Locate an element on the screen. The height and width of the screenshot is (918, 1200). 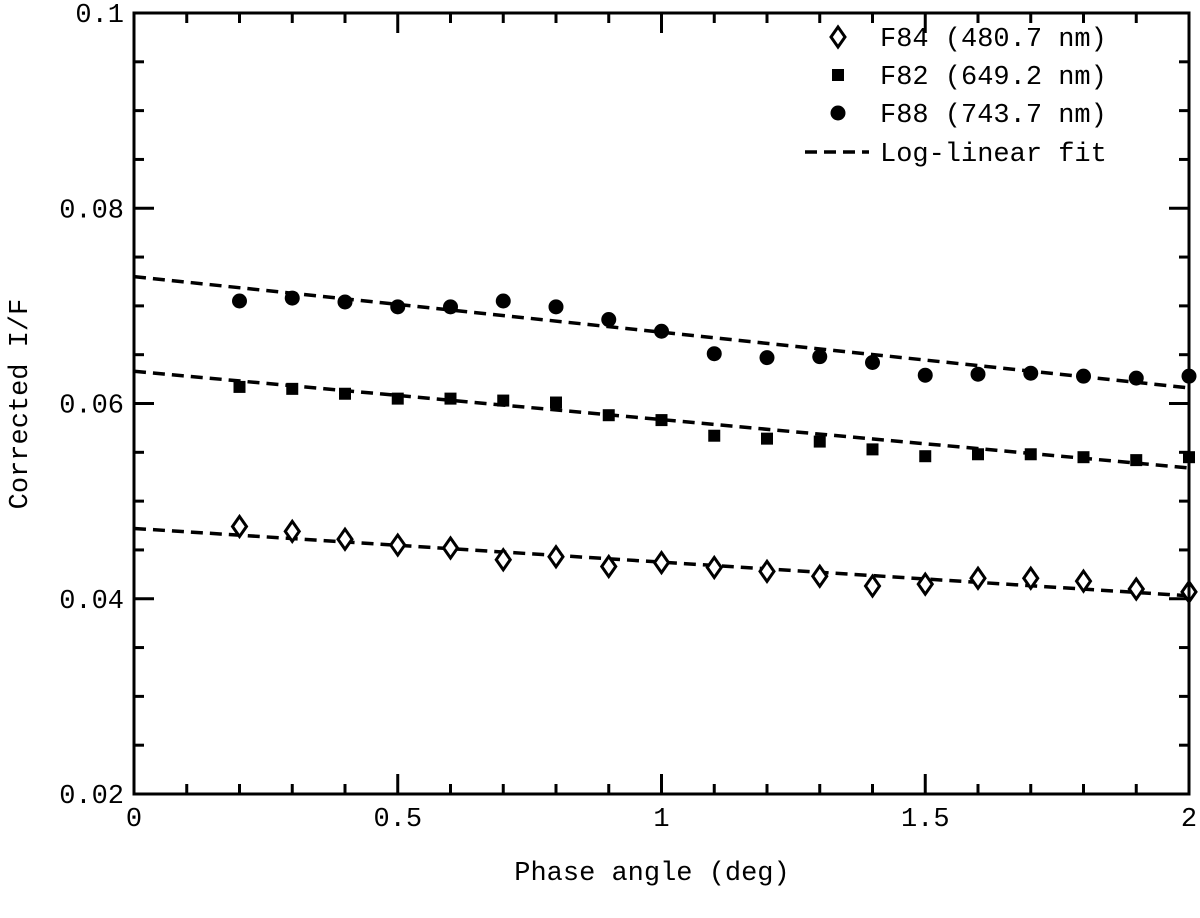
legend-label: F82 (649.2 nm) is located at coordinates (993, 78).